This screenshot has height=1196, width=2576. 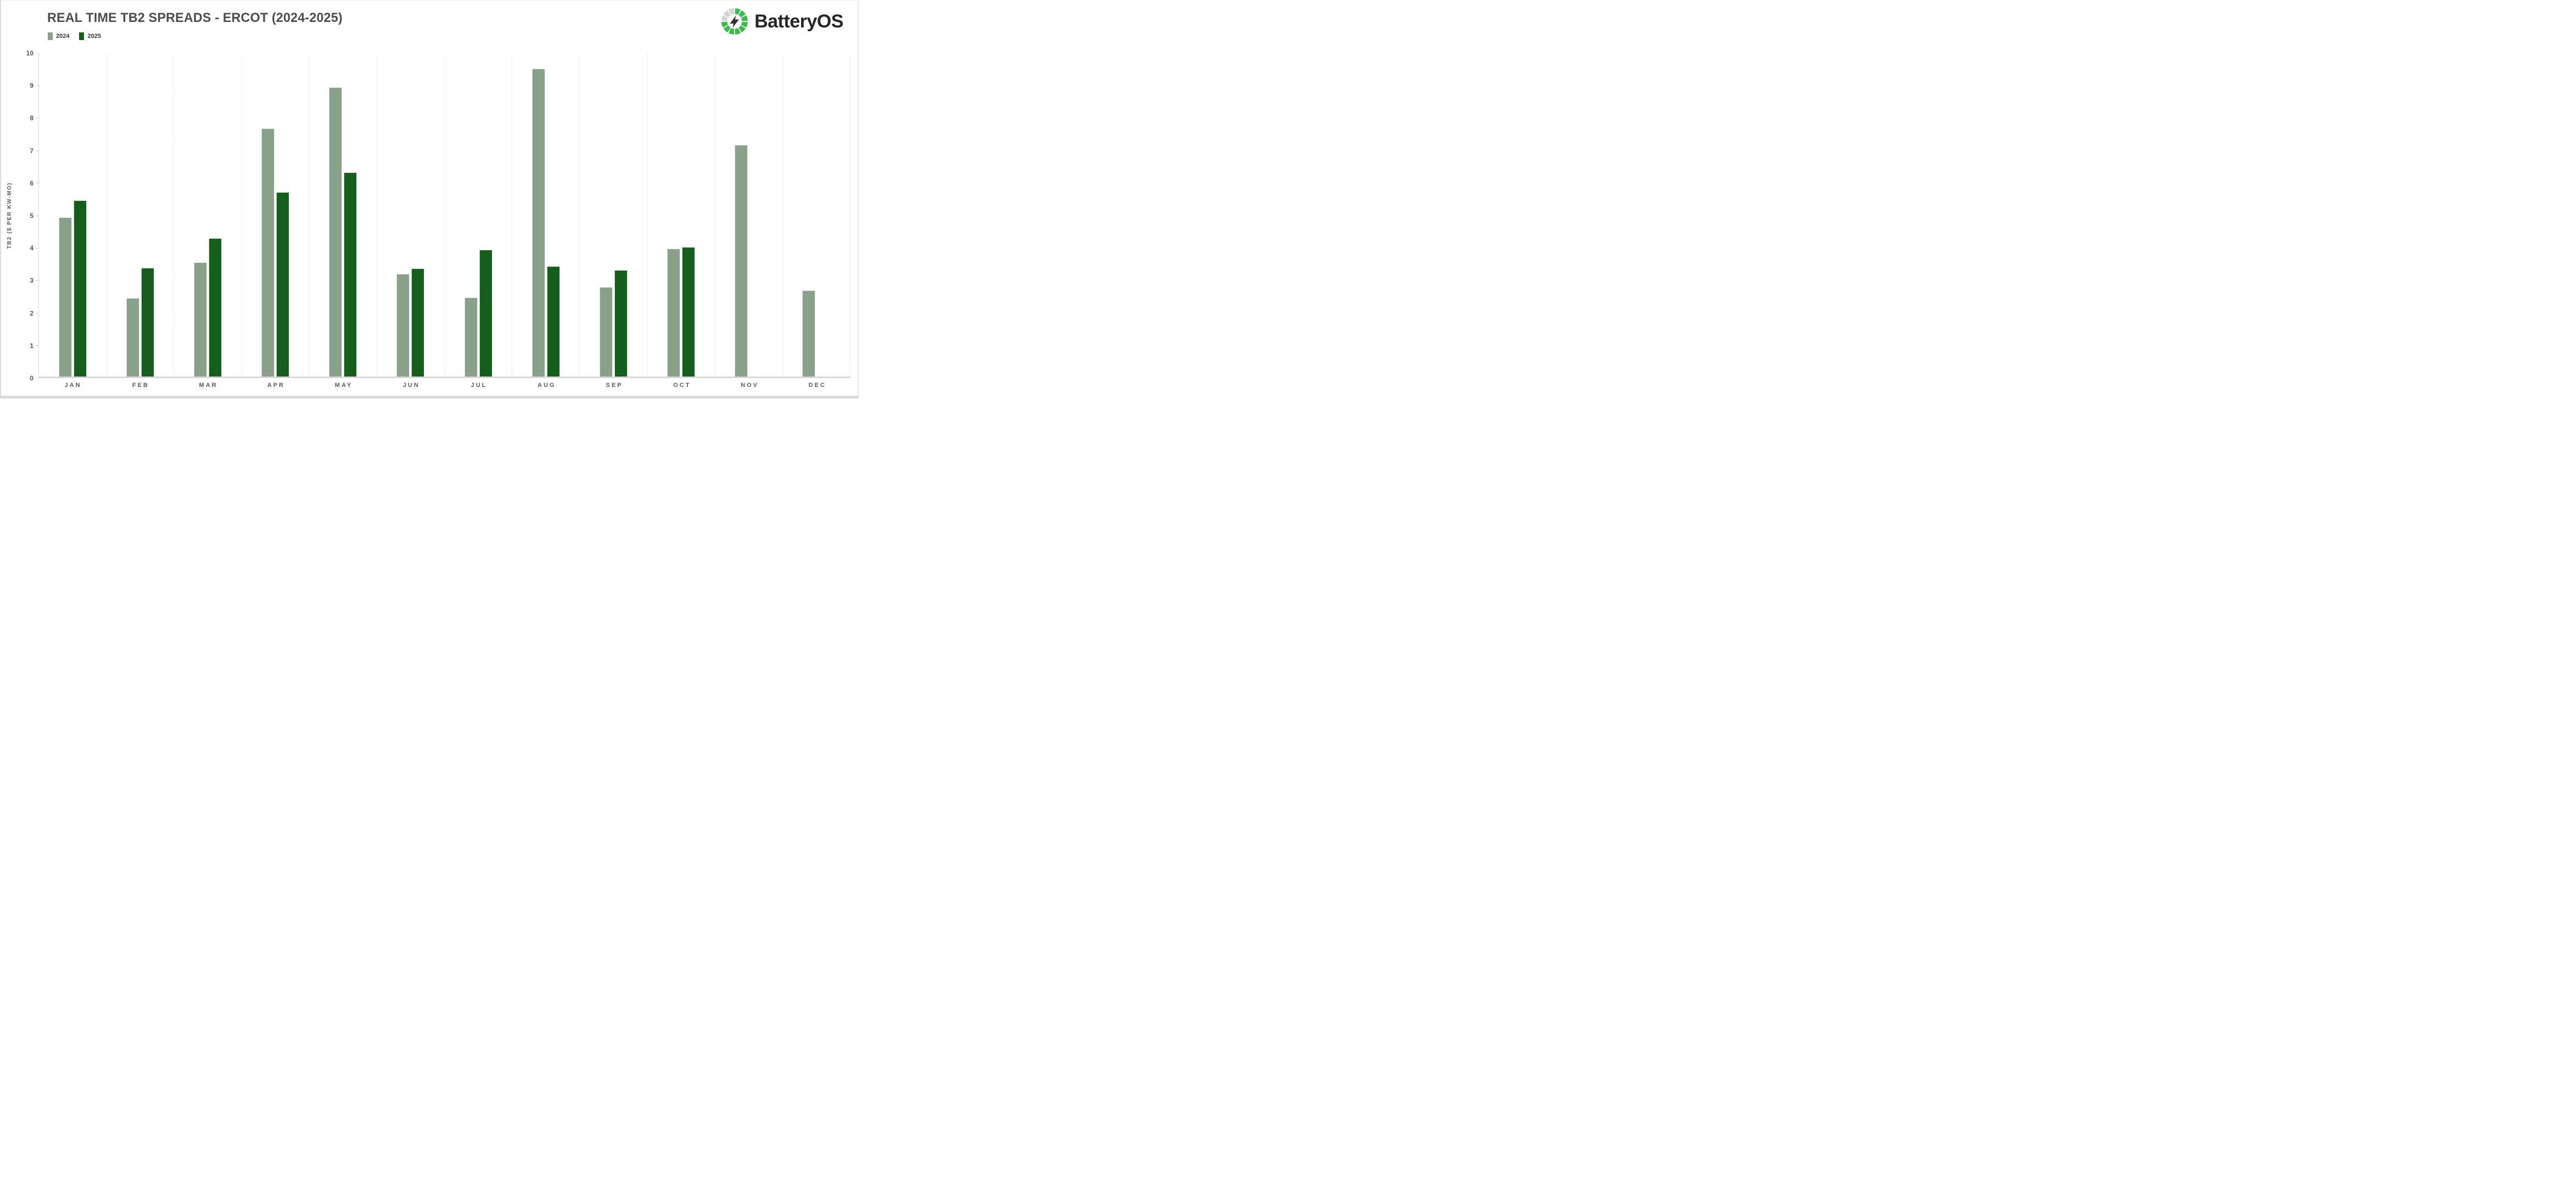 I want to click on month-group-sep, so click(x=614, y=215).